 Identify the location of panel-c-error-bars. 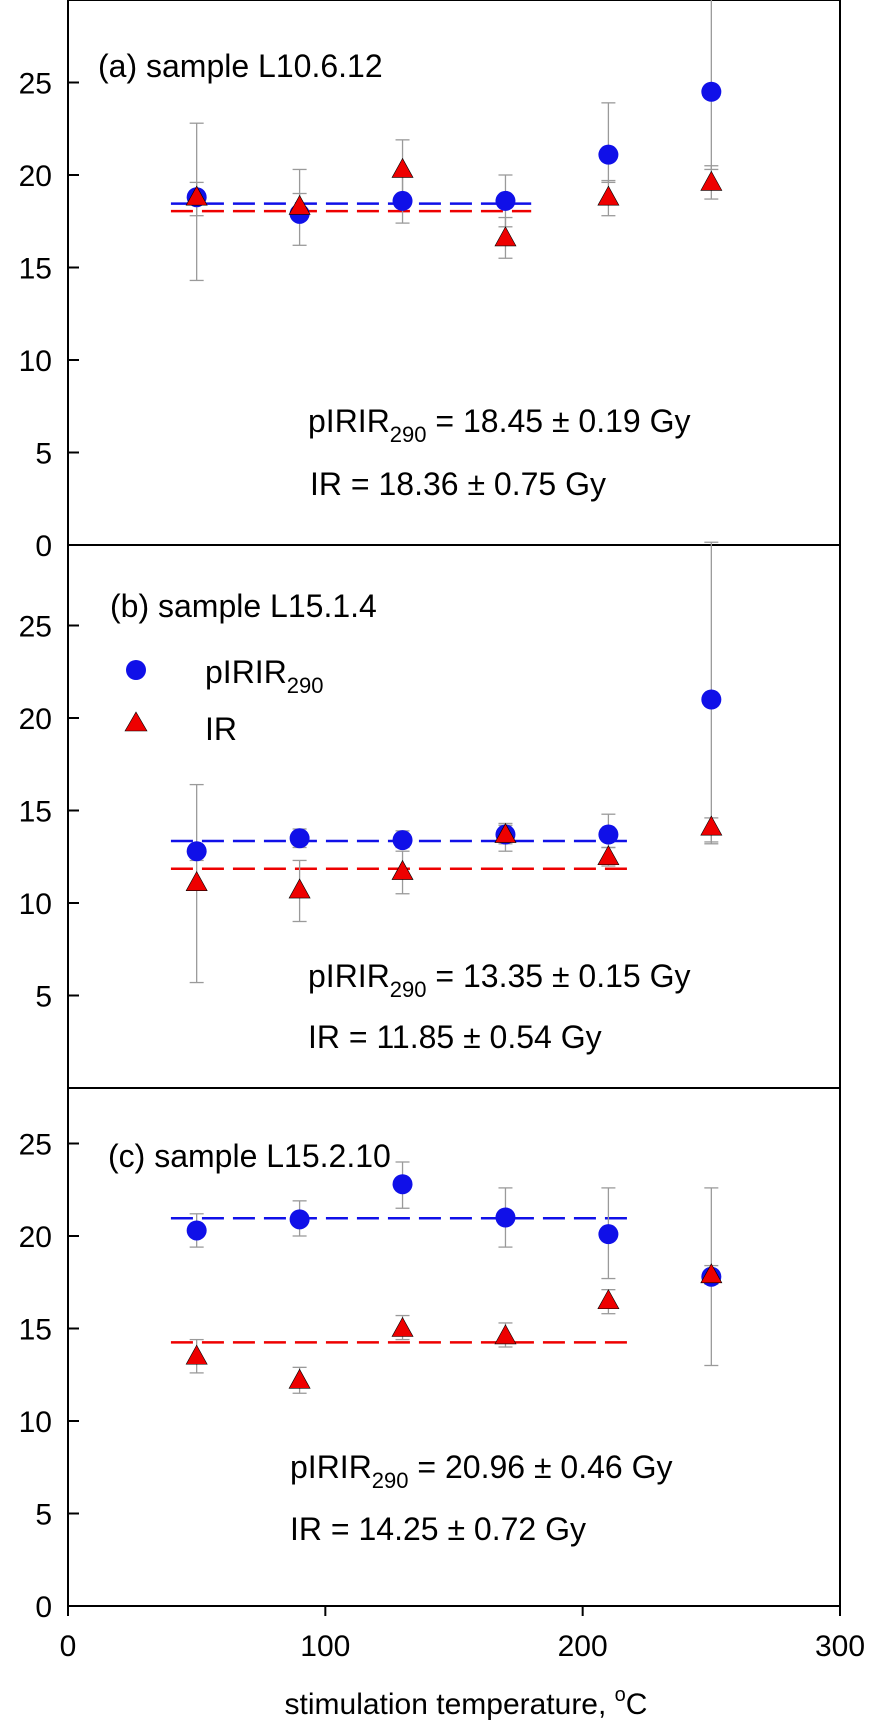
(454, 1277).